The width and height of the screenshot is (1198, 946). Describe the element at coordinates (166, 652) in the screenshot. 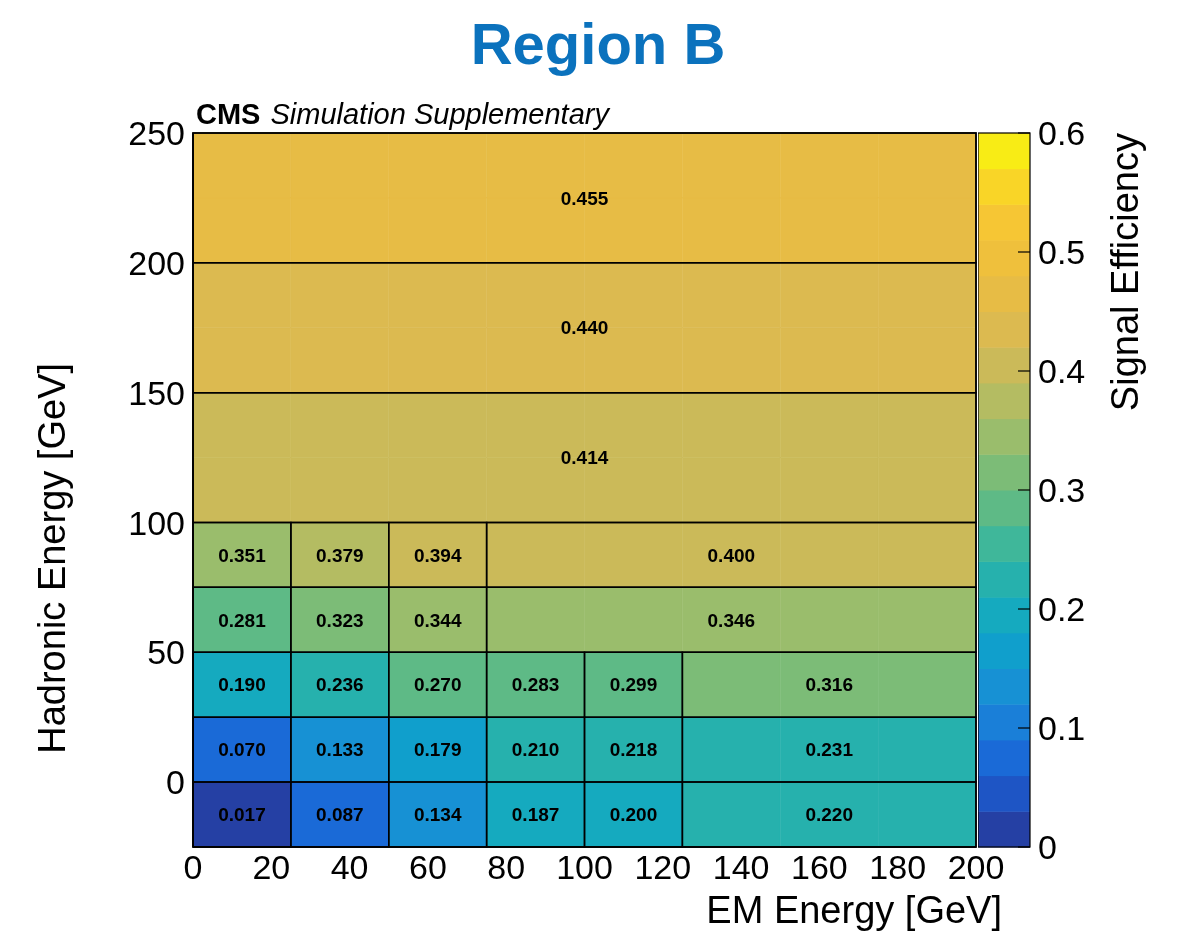

I see `y-tick-label: 50` at that location.